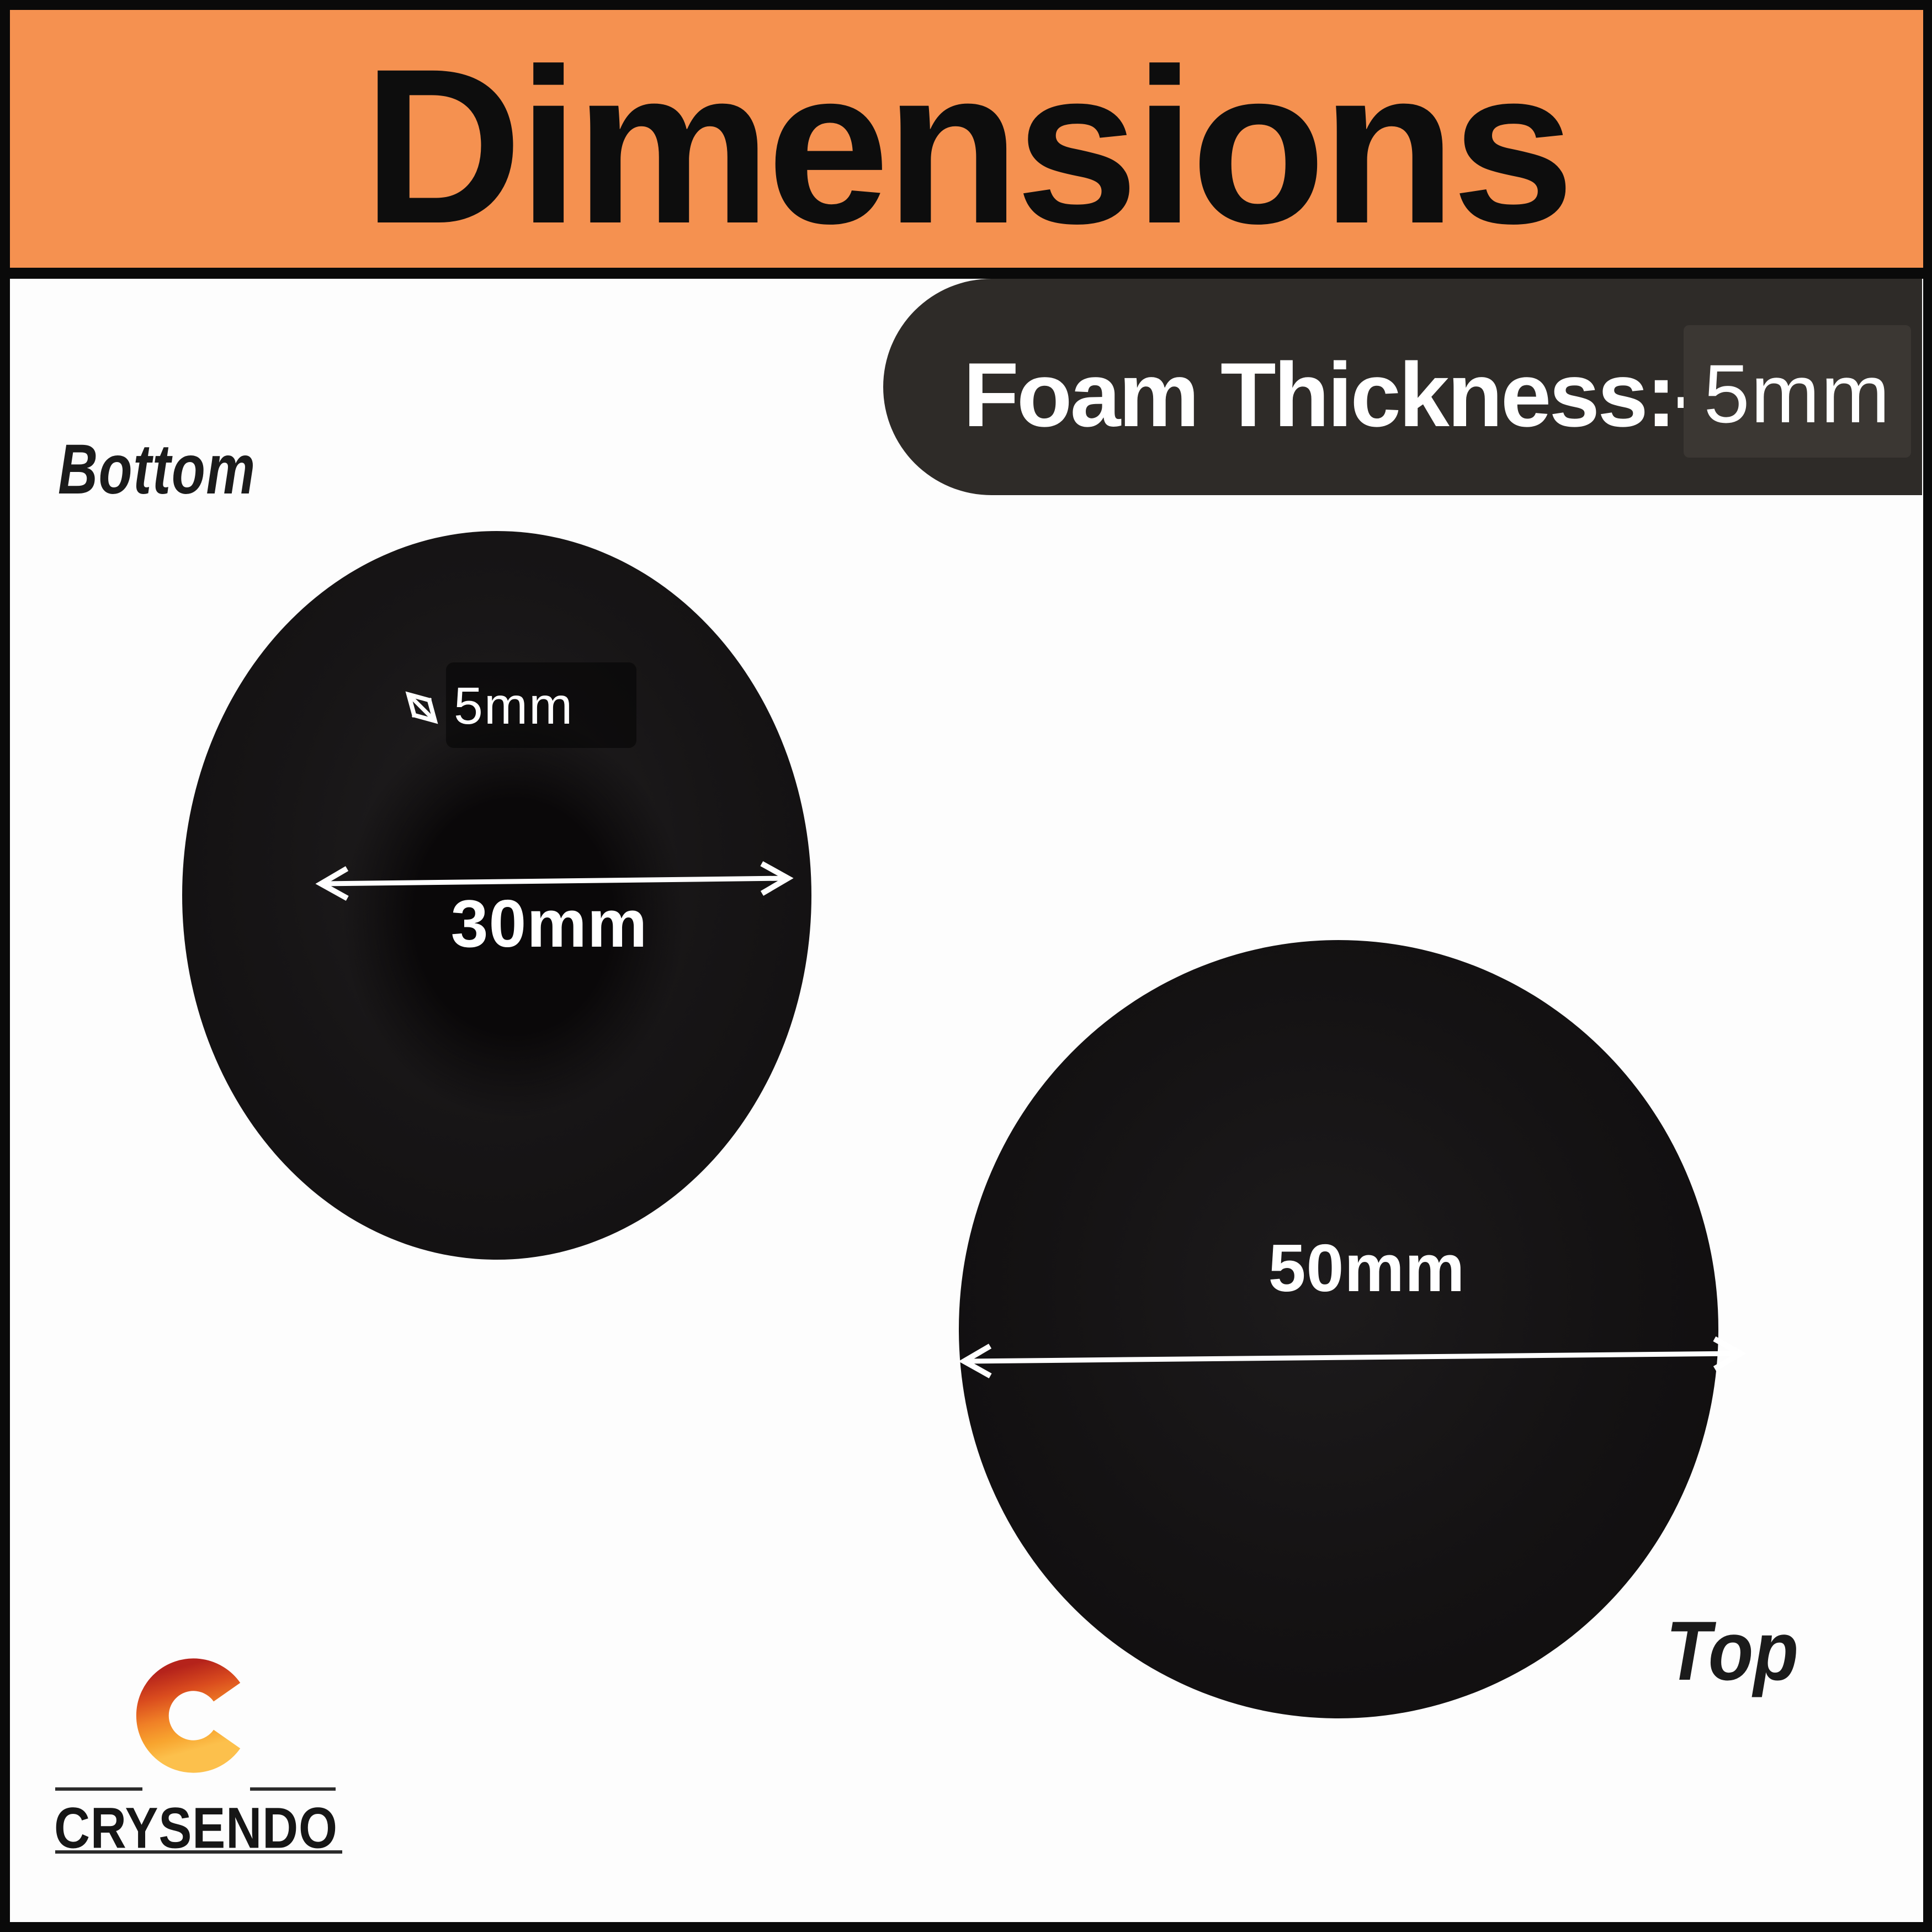 The image size is (1932, 1932). I want to click on foam-thickness-pill: Foam Thickness:- 5mm, so click(1403, 387).